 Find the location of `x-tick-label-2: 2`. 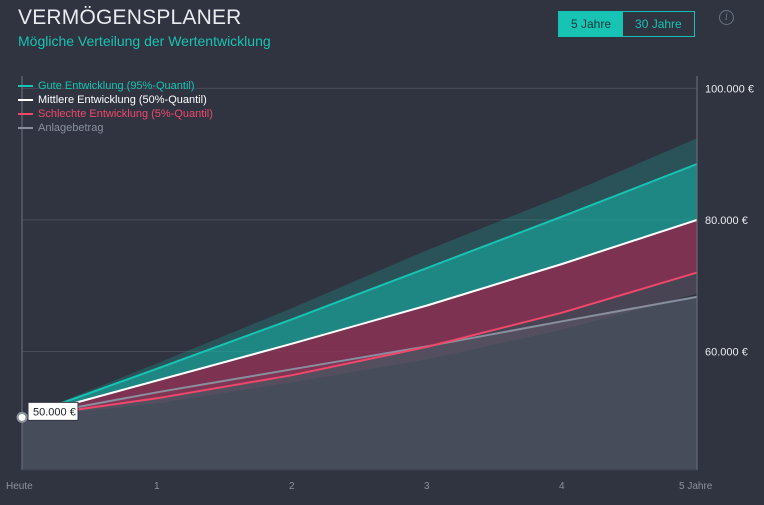

x-tick-label-2: 2 is located at coordinates (292, 486).